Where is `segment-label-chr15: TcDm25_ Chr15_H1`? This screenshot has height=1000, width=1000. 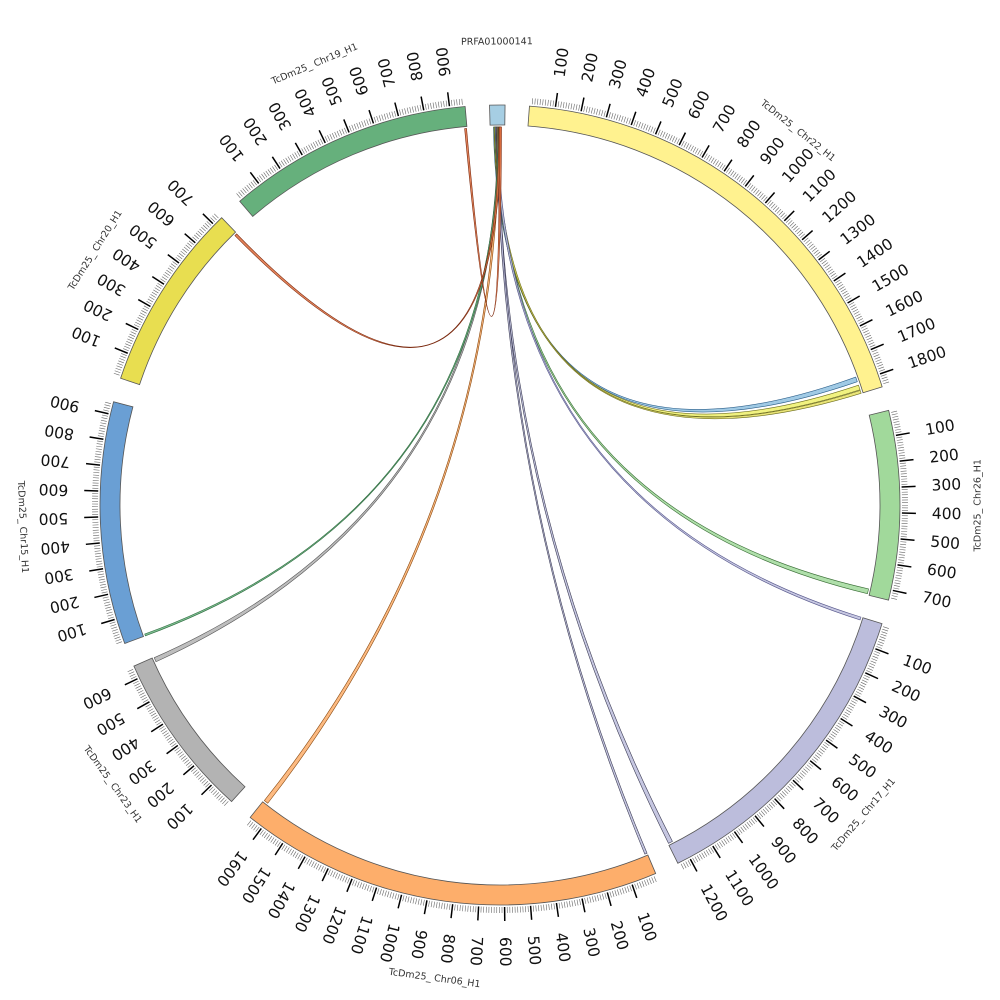 segment-label-chr15: TcDm25_ Chr15_H1 is located at coordinates (22, 527).